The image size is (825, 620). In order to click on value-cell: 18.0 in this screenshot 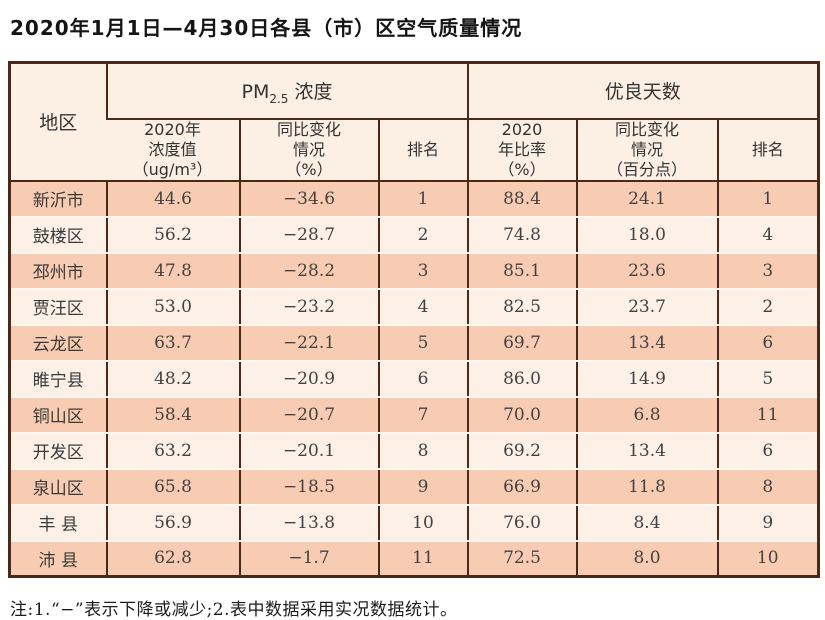, I will do `click(646, 235)`.